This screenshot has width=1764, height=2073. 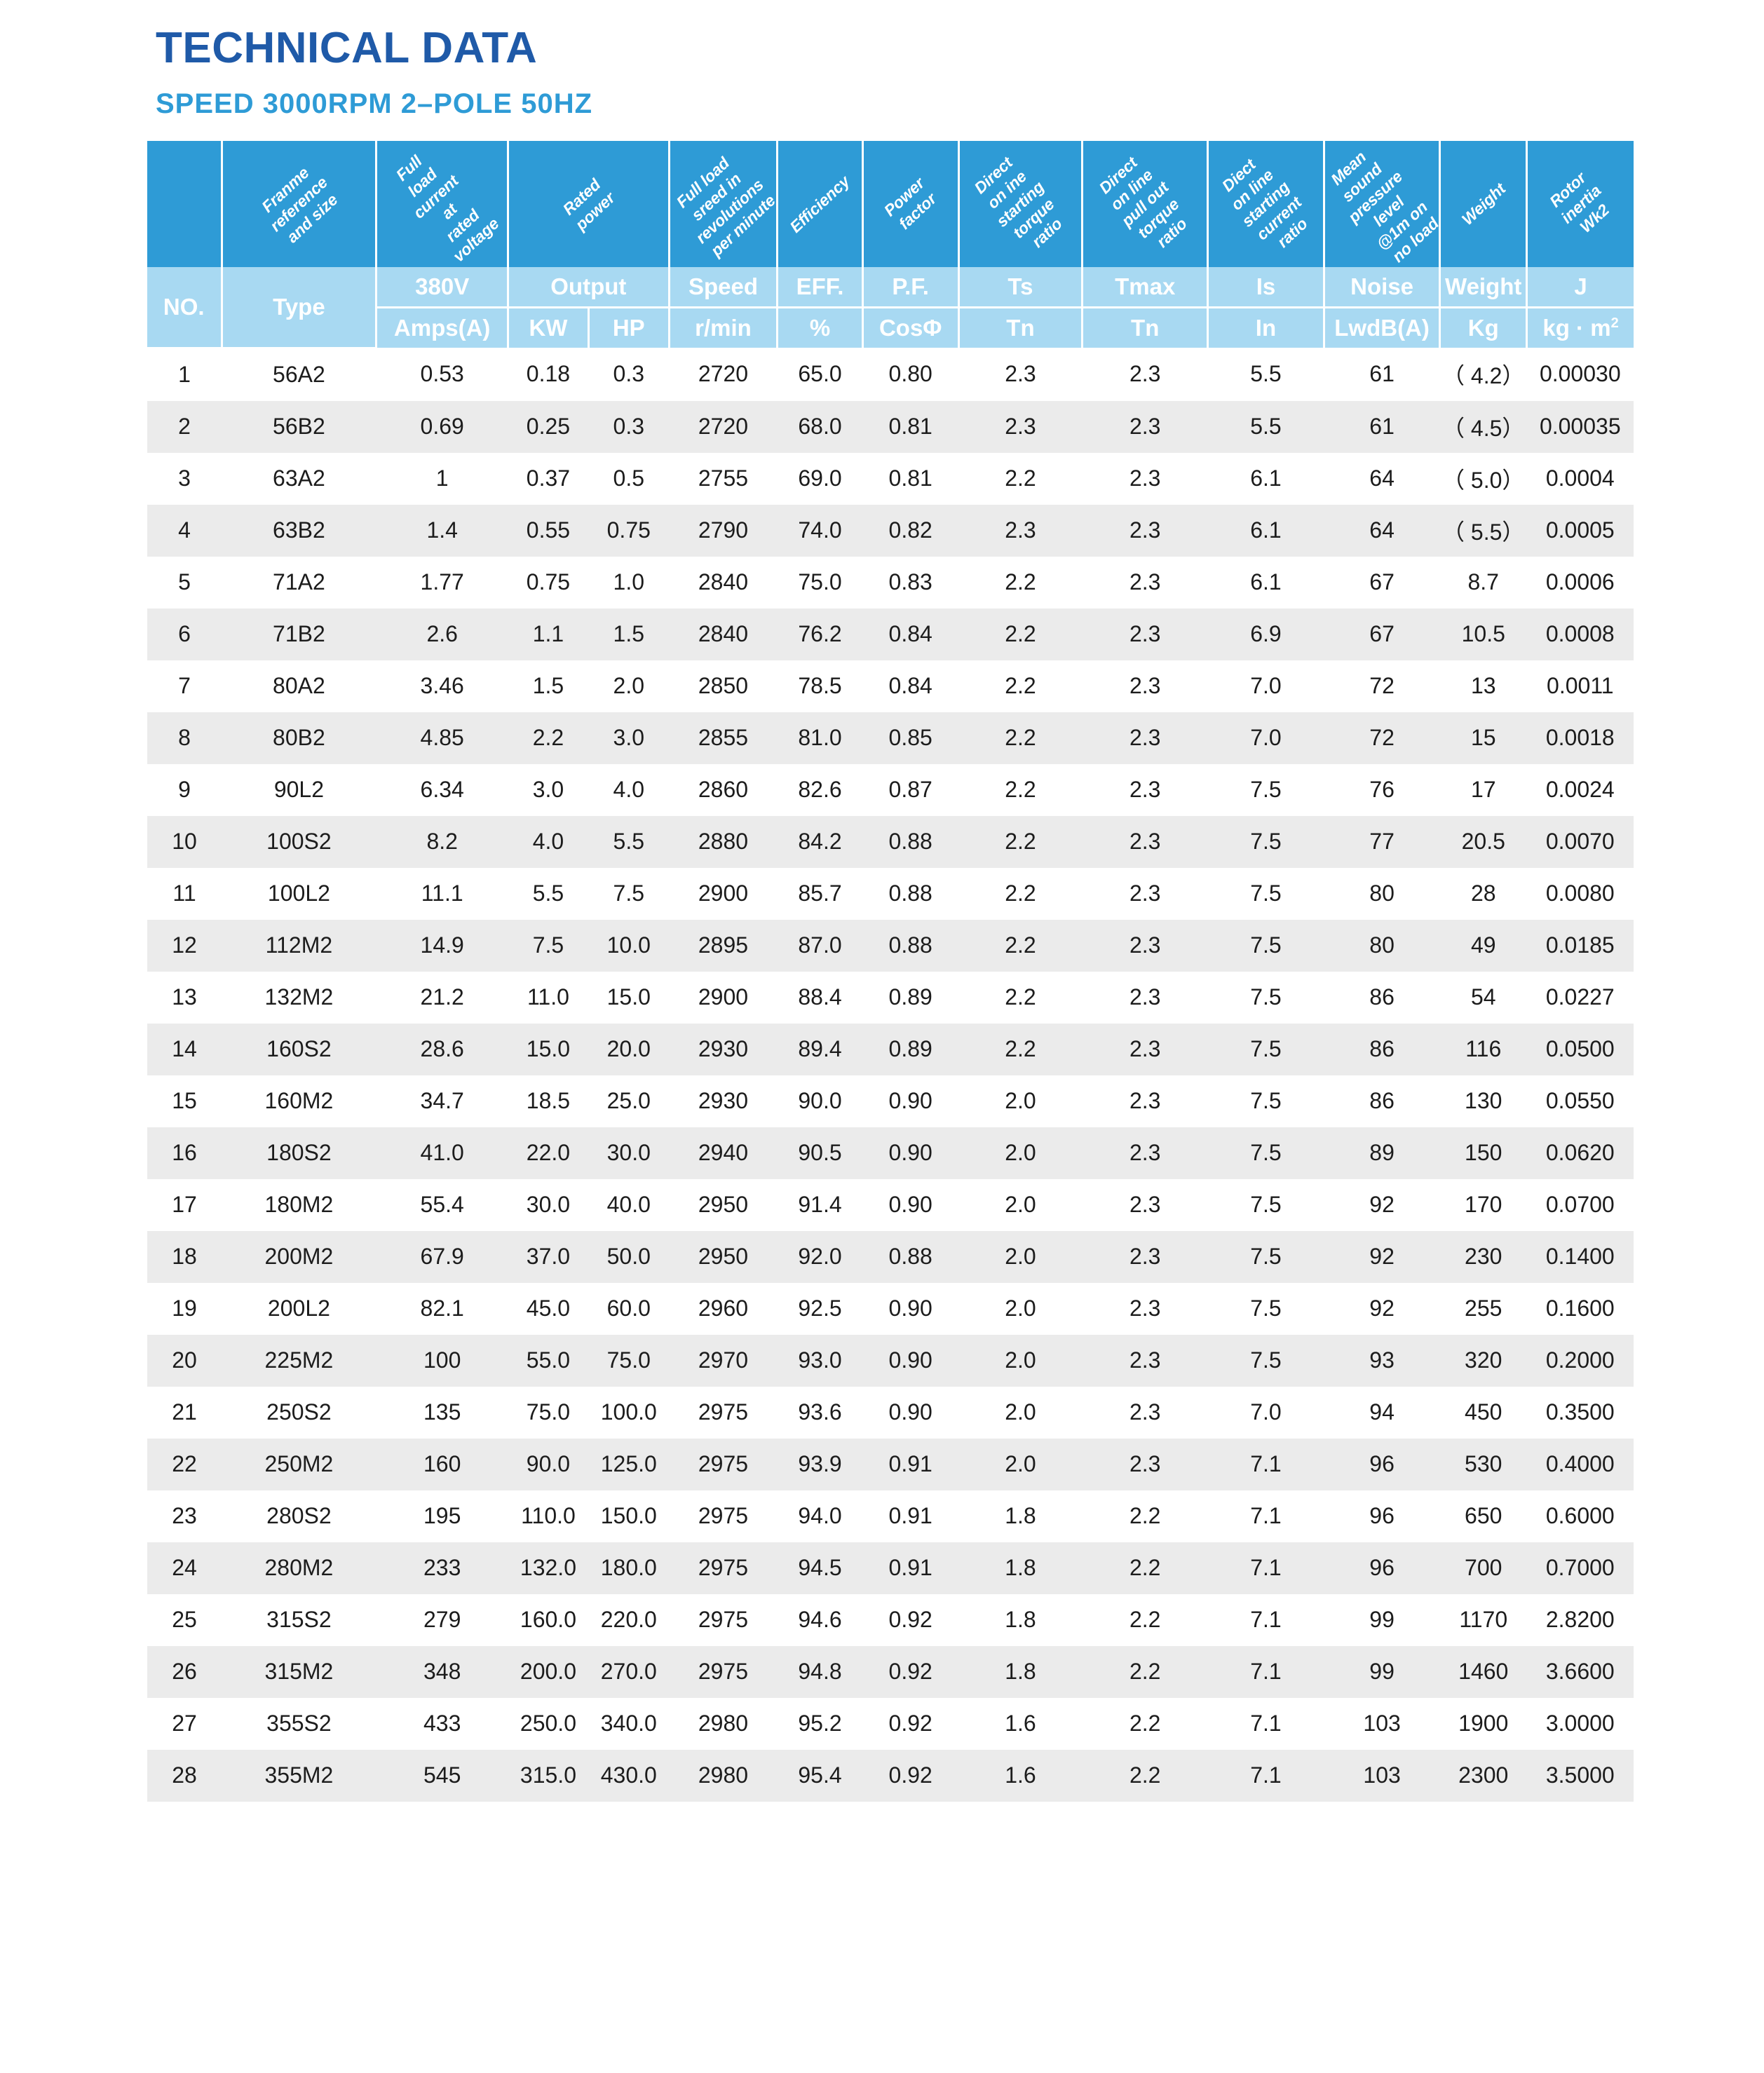 What do you see at coordinates (820, 582) in the screenshot?
I see `cell-eff: 75.0` at bounding box center [820, 582].